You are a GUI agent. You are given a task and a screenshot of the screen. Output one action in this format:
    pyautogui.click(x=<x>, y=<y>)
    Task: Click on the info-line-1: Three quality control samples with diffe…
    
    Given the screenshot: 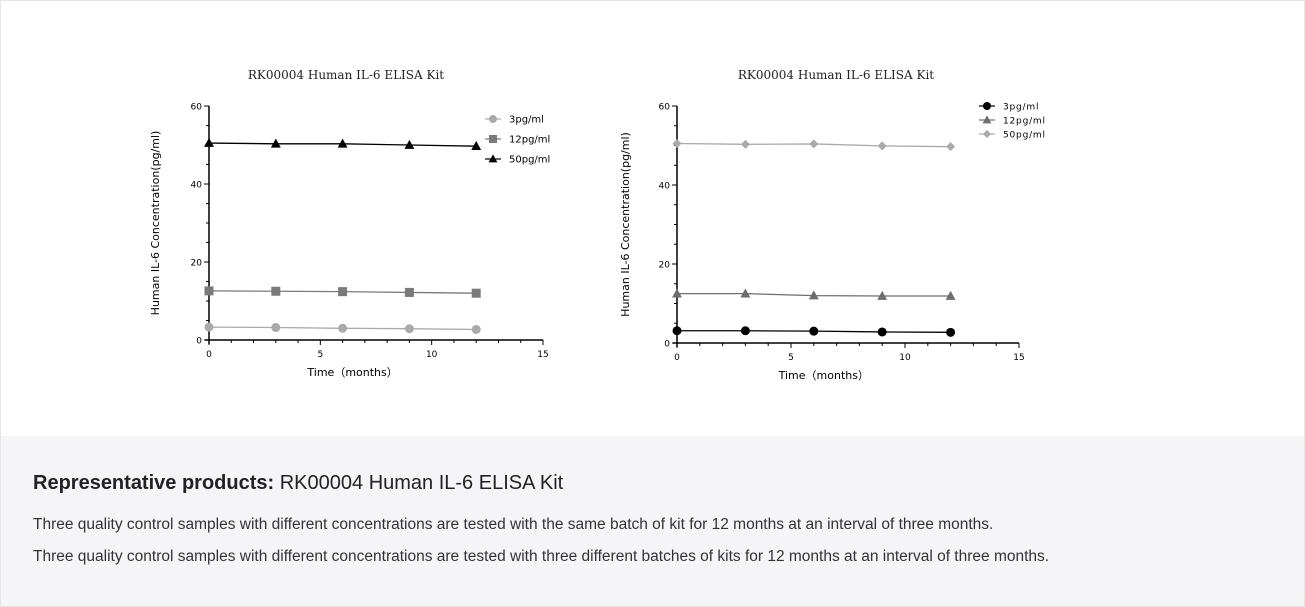 What is the action you would take?
    pyautogui.click(x=513, y=524)
    